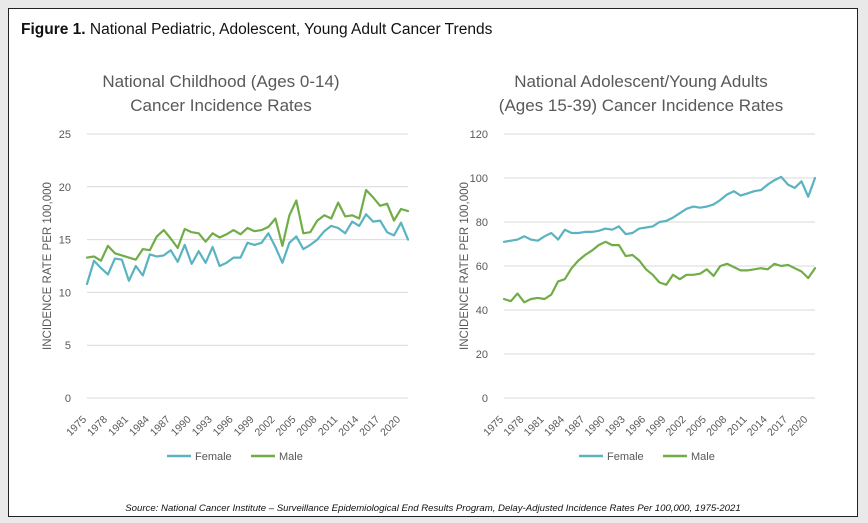  Describe the element at coordinates (221, 105) in the screenshot. I see `chart-title-line2: Cancer Incidence Rates` at that location.